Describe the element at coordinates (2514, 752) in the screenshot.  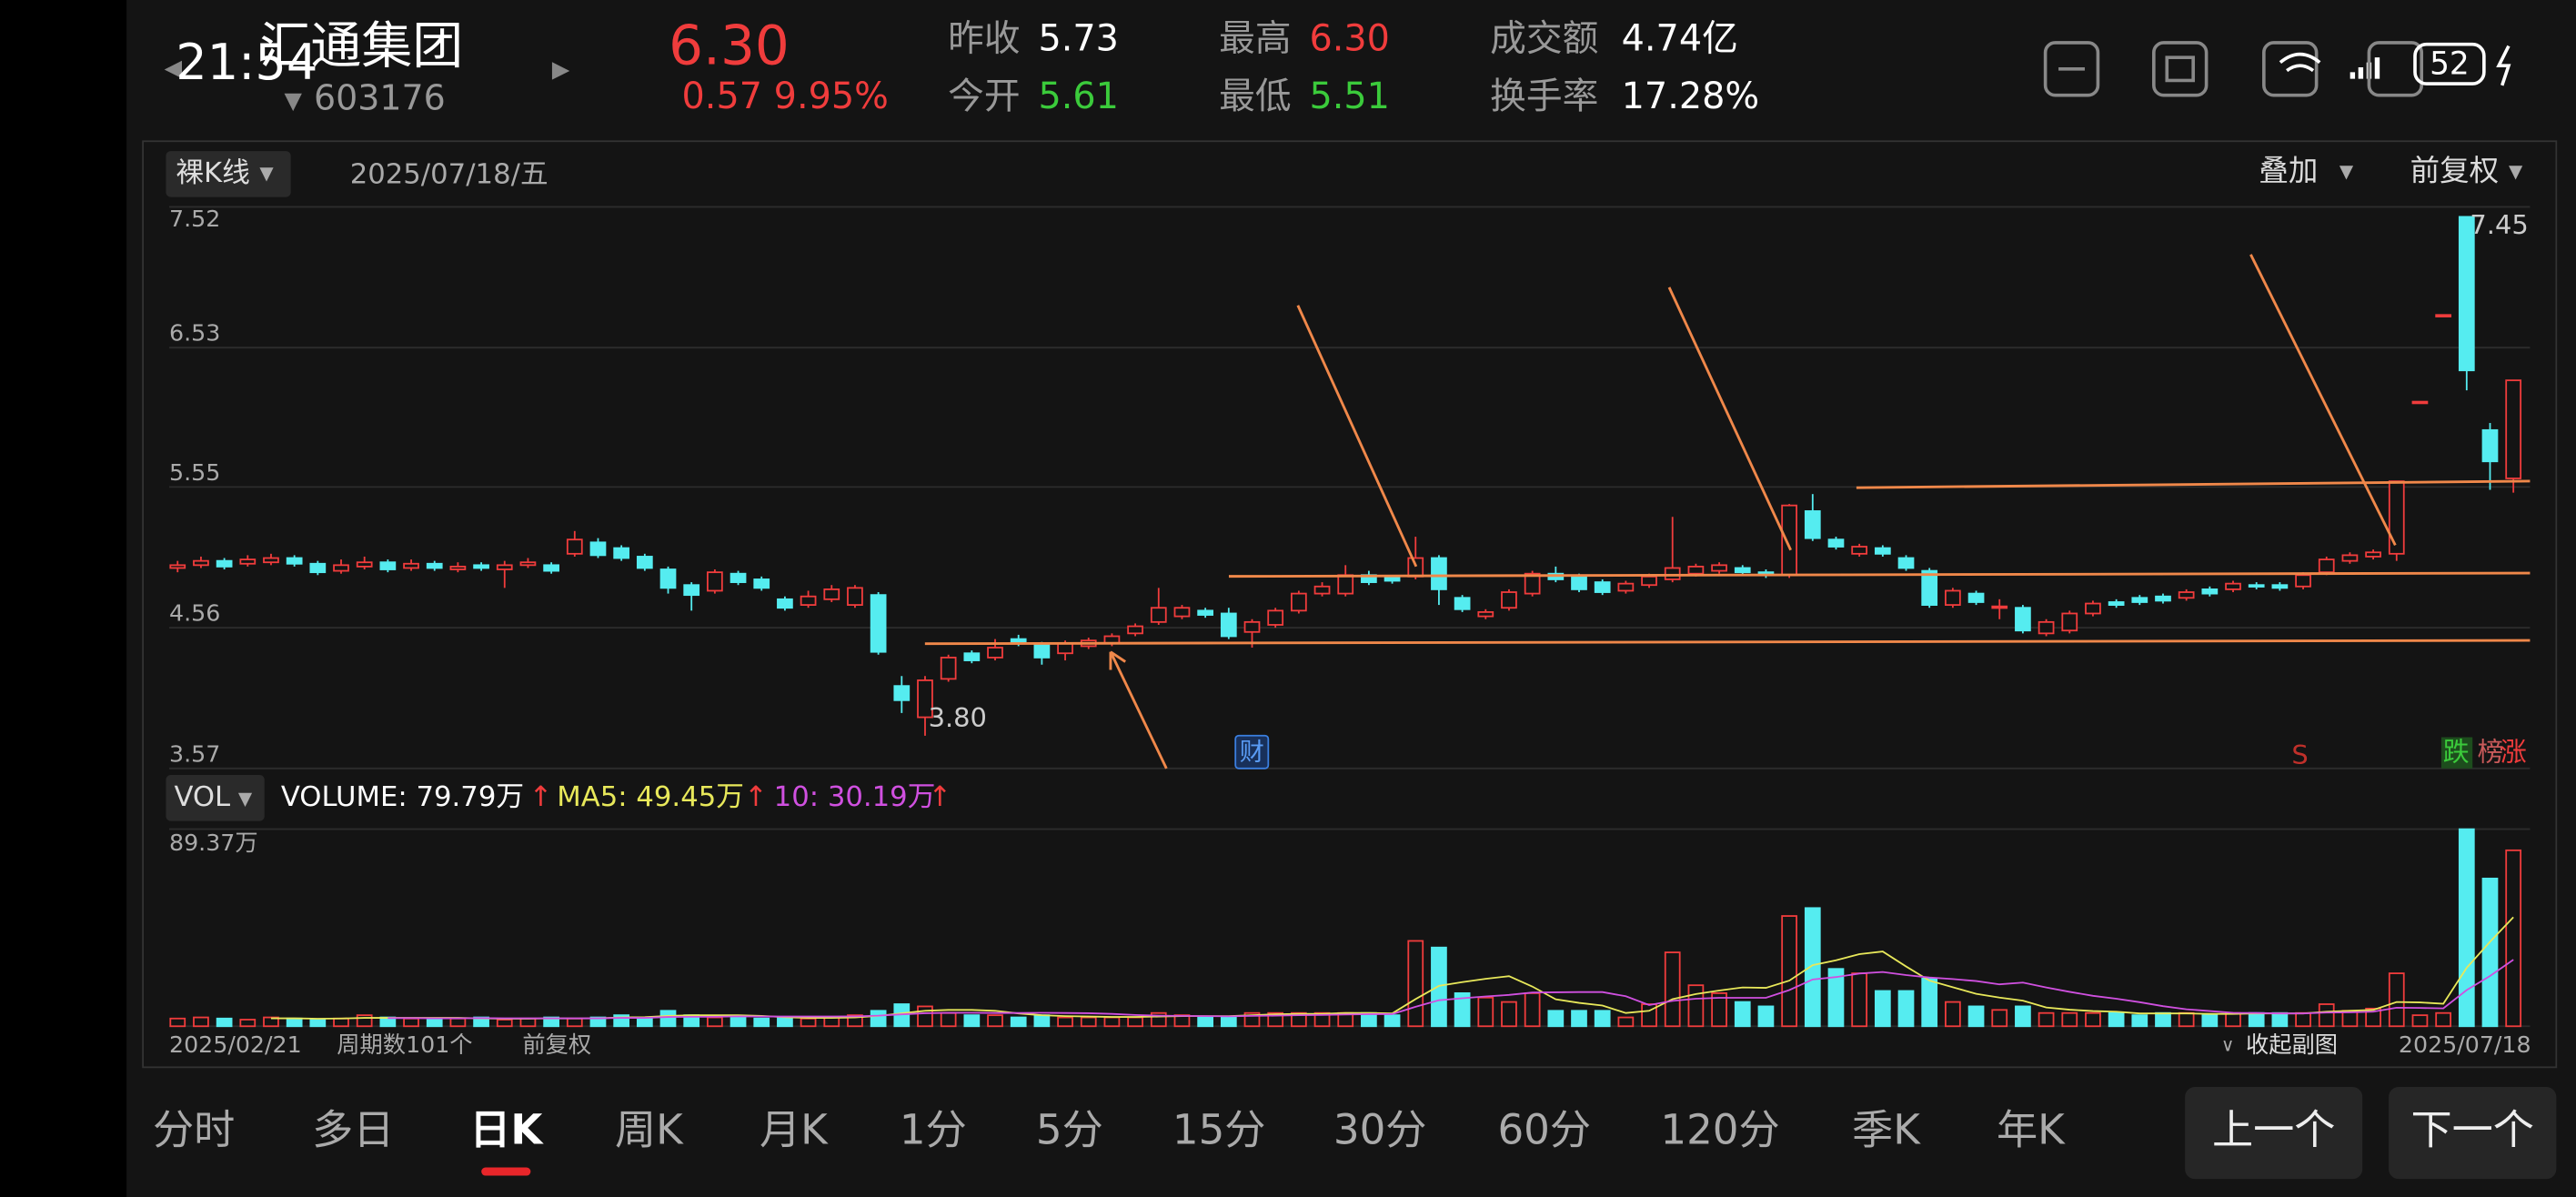
I see `rise-rank: 涨` at that location.